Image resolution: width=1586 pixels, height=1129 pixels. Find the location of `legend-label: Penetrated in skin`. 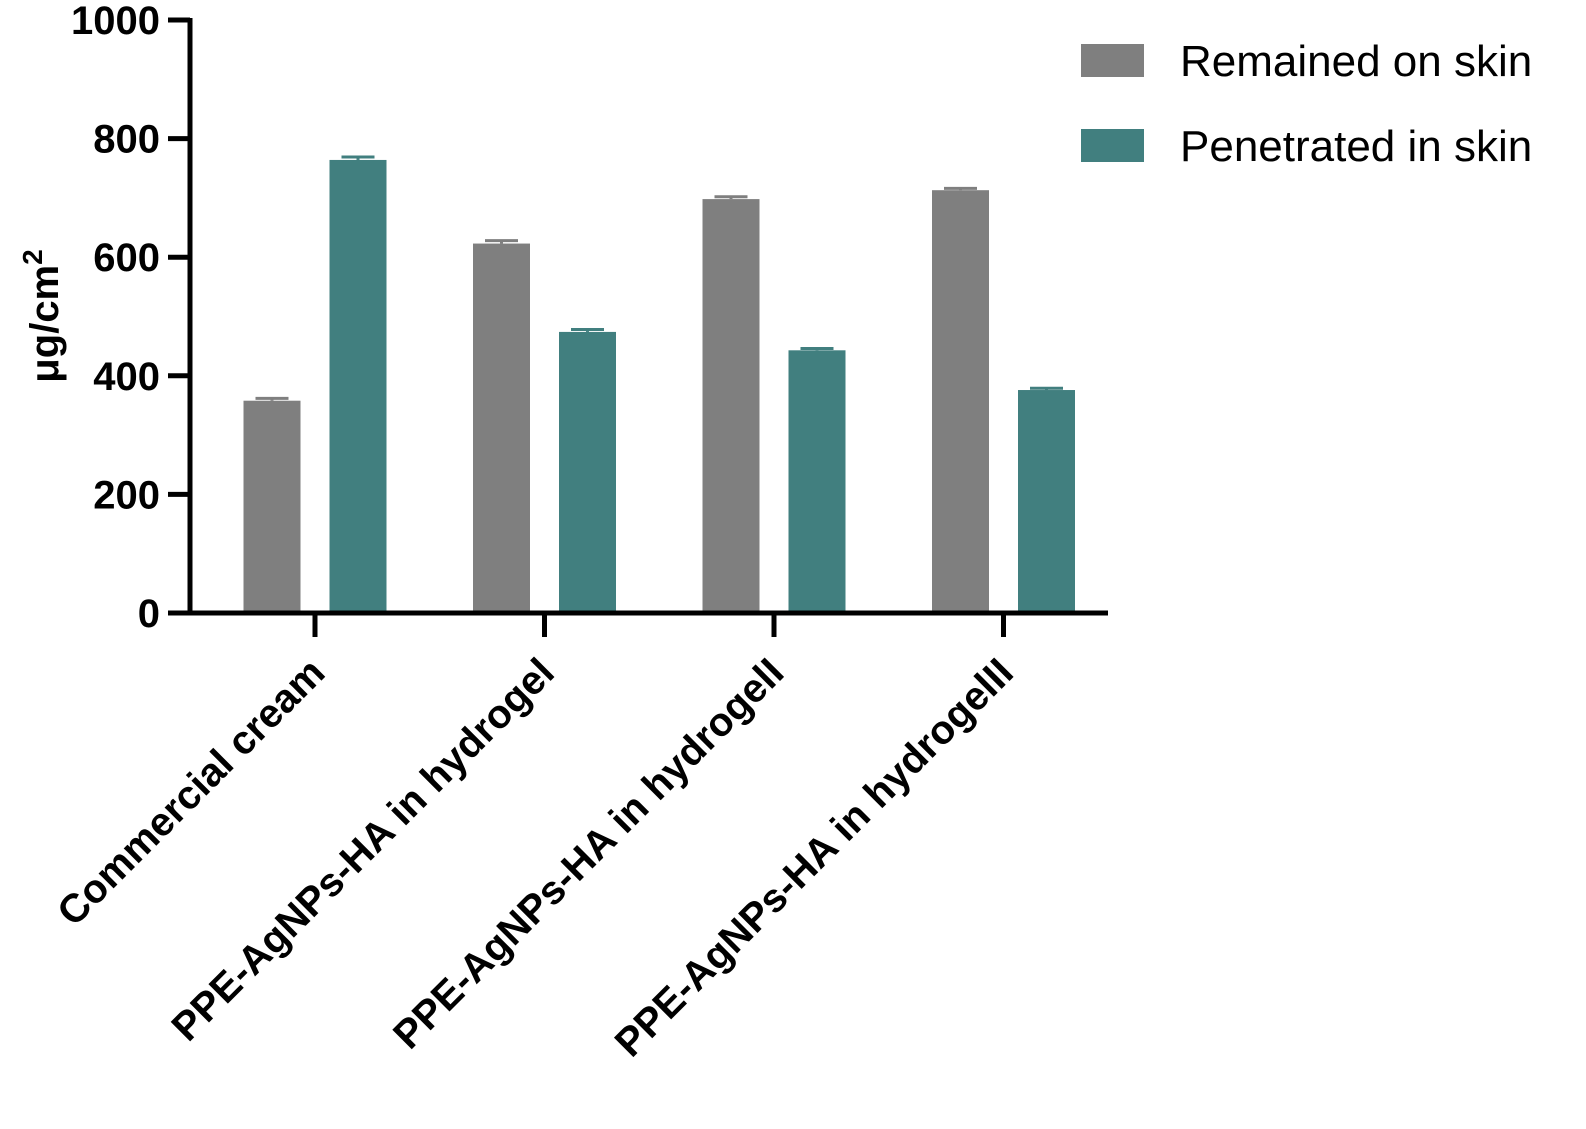

legend-label: Penetrated in skin is located at coordinates (1356, 146).